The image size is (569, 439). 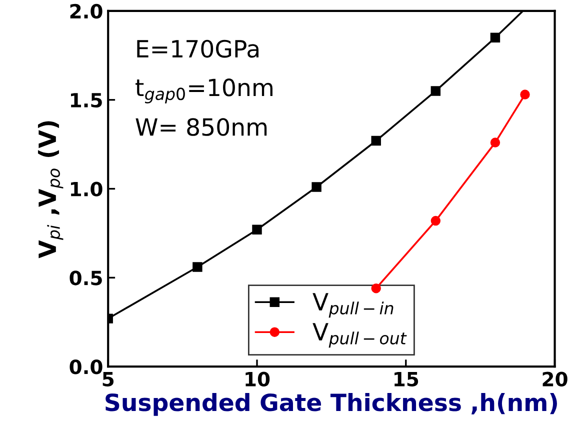 What do you see at coordinates (86, 100) in the screenshot?
I see `y-tick-label: 1.5` at bounding box center [86, 100].